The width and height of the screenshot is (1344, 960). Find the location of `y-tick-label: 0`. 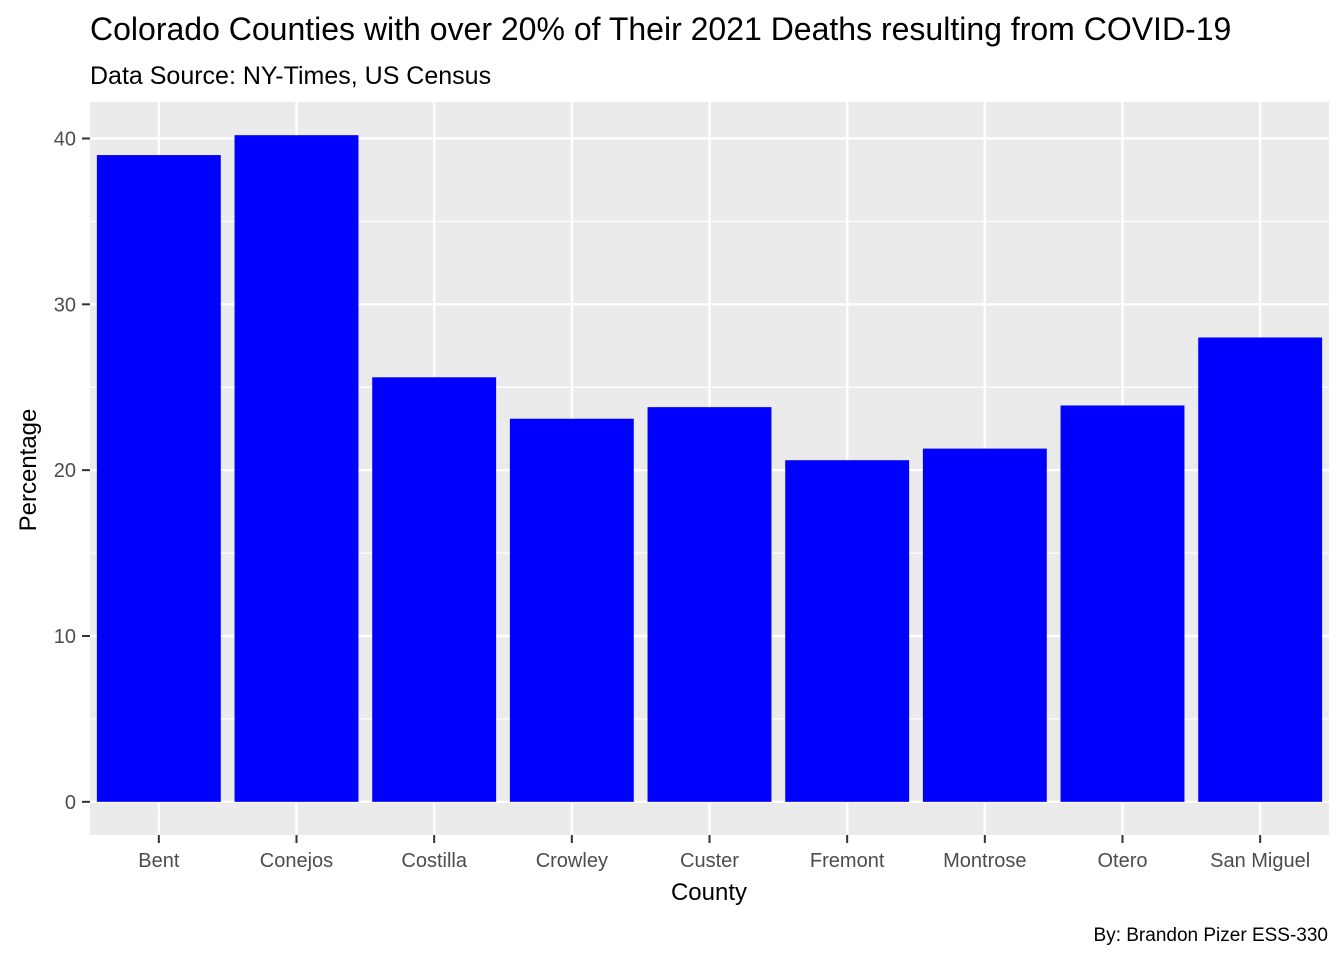

y-tick-label: 0 is located at coordinates (70, 803).